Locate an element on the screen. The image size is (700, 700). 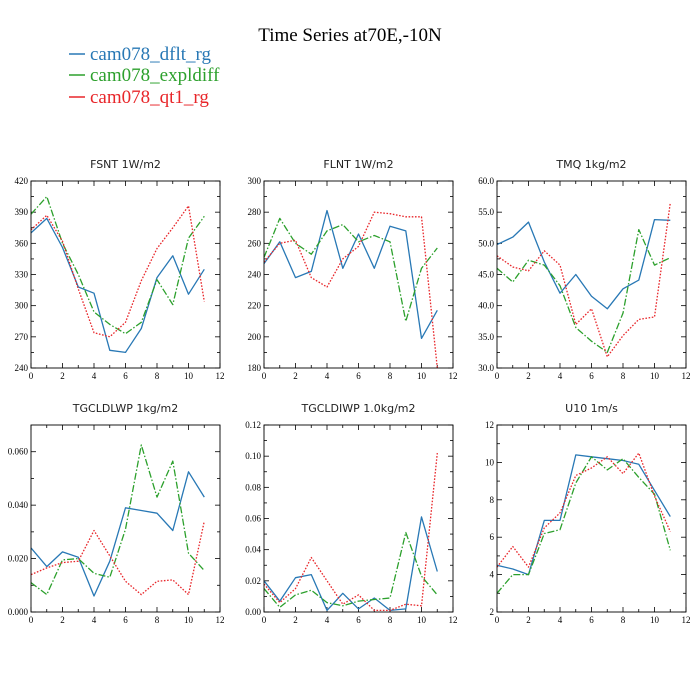
y-tick-label: 280 is located at coordinates (255, 212).